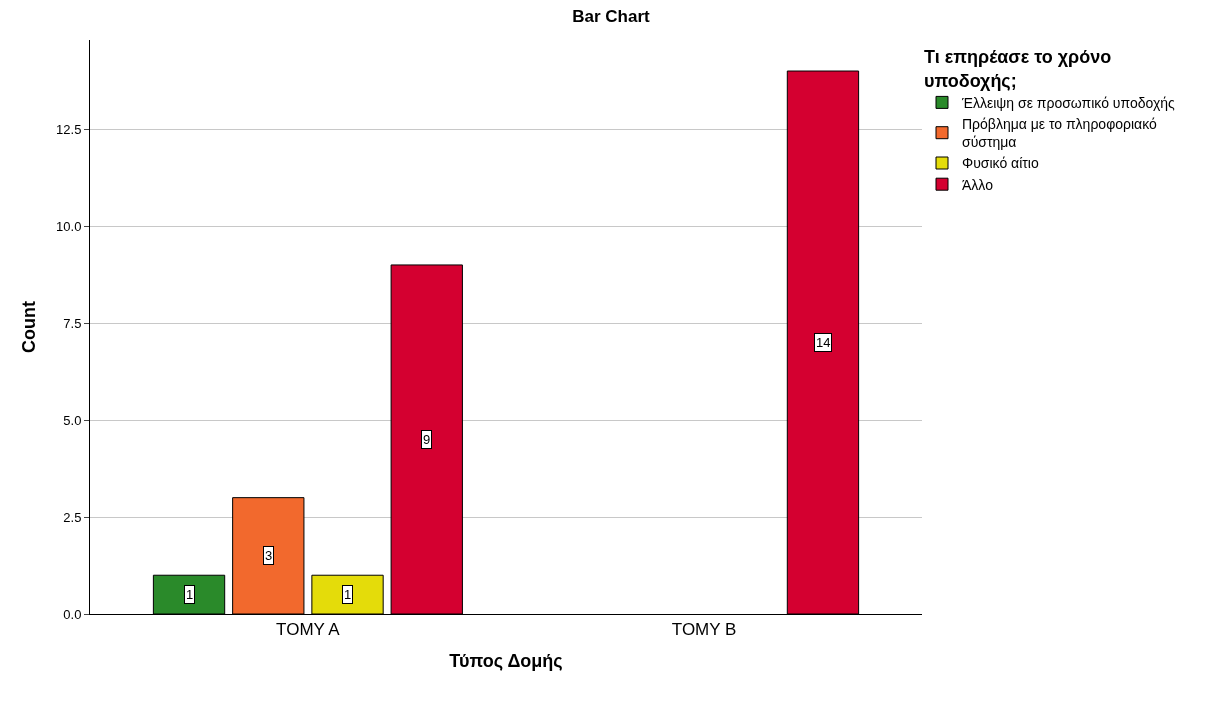 Image resolution: width=1222 pixels, height=704 pixels. What do you see at coordinates (69, 226) in the screenshot?
I see `y-tick-label: 10.0` at bounding box center [69, 226].